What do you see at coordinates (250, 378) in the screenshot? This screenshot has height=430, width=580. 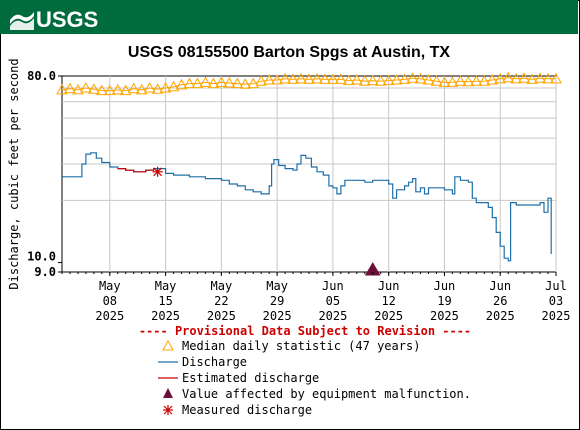 I see `legend-label: Estimated discharge` at bounding box center [250, 378].